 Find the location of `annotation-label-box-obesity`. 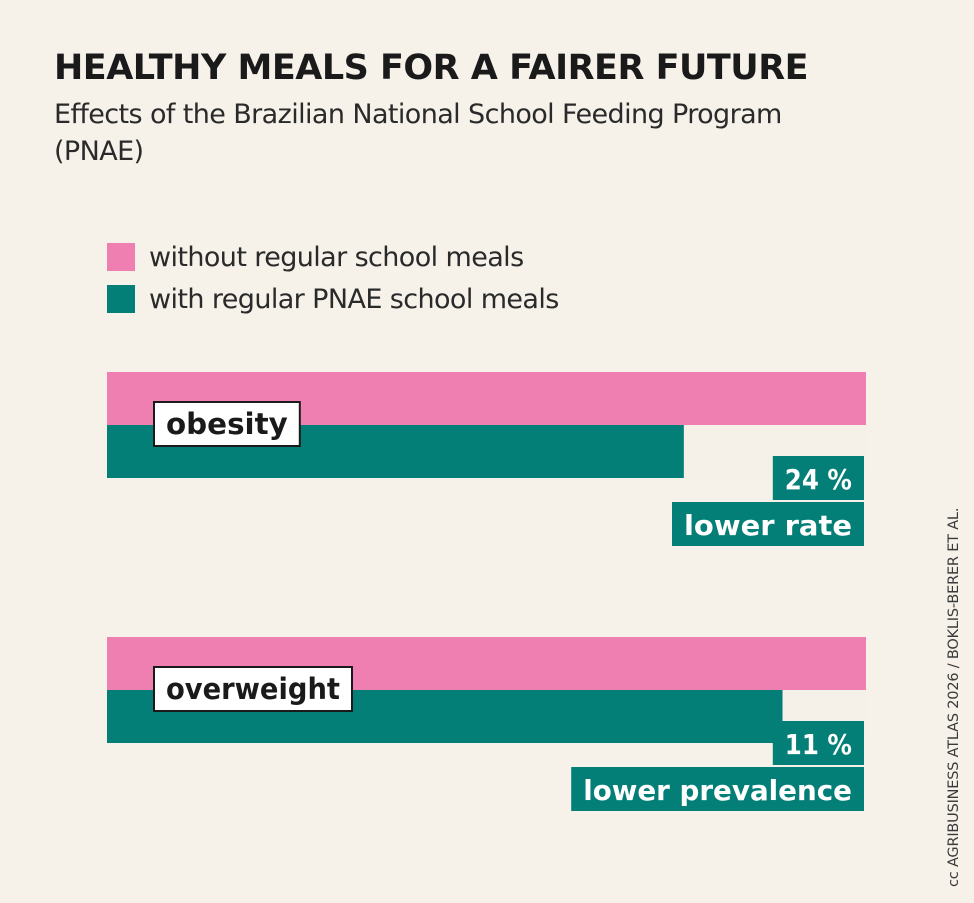

annotation-label-box-obesity is located at coordinates (768, 524).